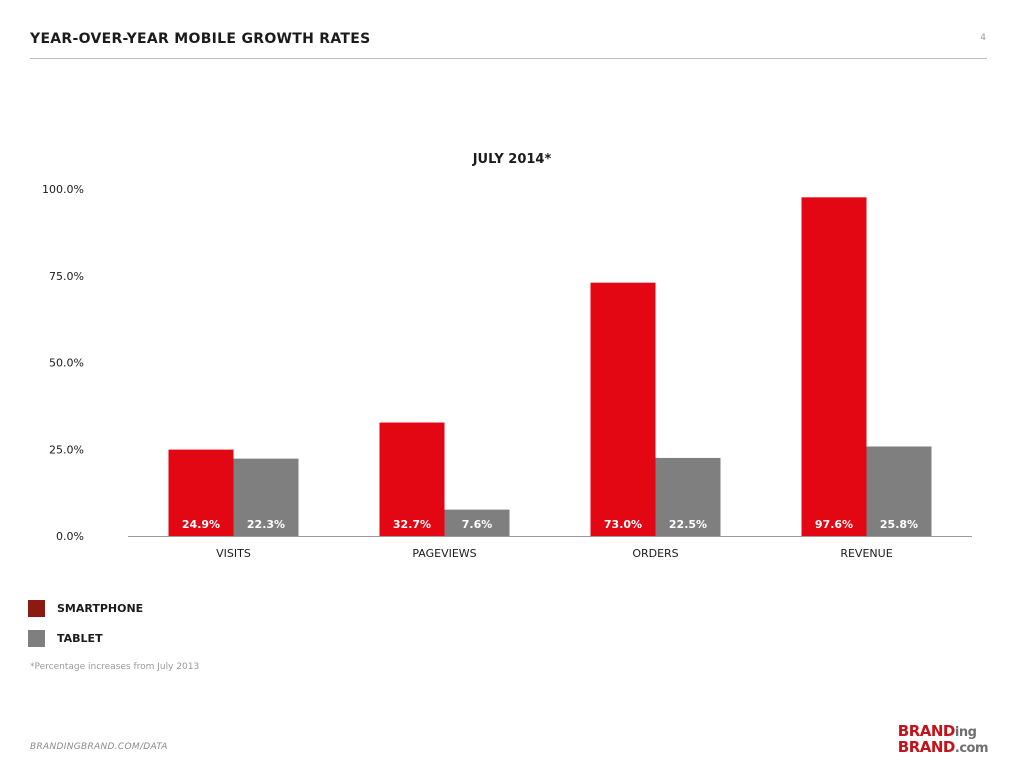 This screenshot has width=1024, height=768. Describe the element at coordinates (834, 524) in the screenshot. I see `data-label: 97.6%` at that location.